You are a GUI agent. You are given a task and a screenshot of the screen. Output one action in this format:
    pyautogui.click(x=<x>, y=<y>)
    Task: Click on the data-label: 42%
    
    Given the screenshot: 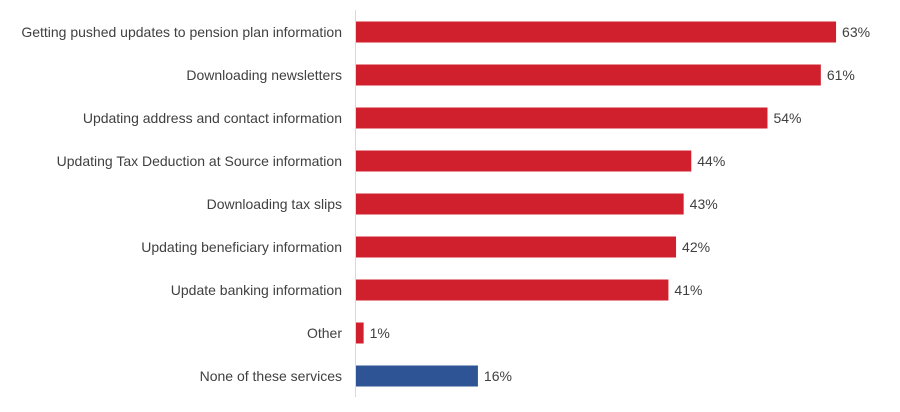 What is the action you would take?
    pyautogui.click(x=696, y=247)
    